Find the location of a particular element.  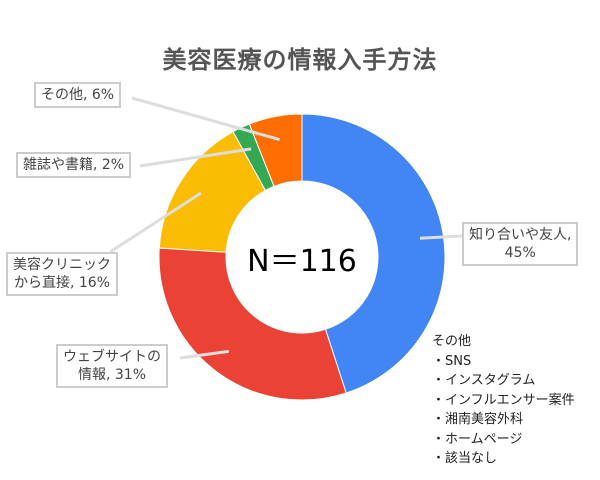

note-heading: その他 is located at coordinates (452, 341).